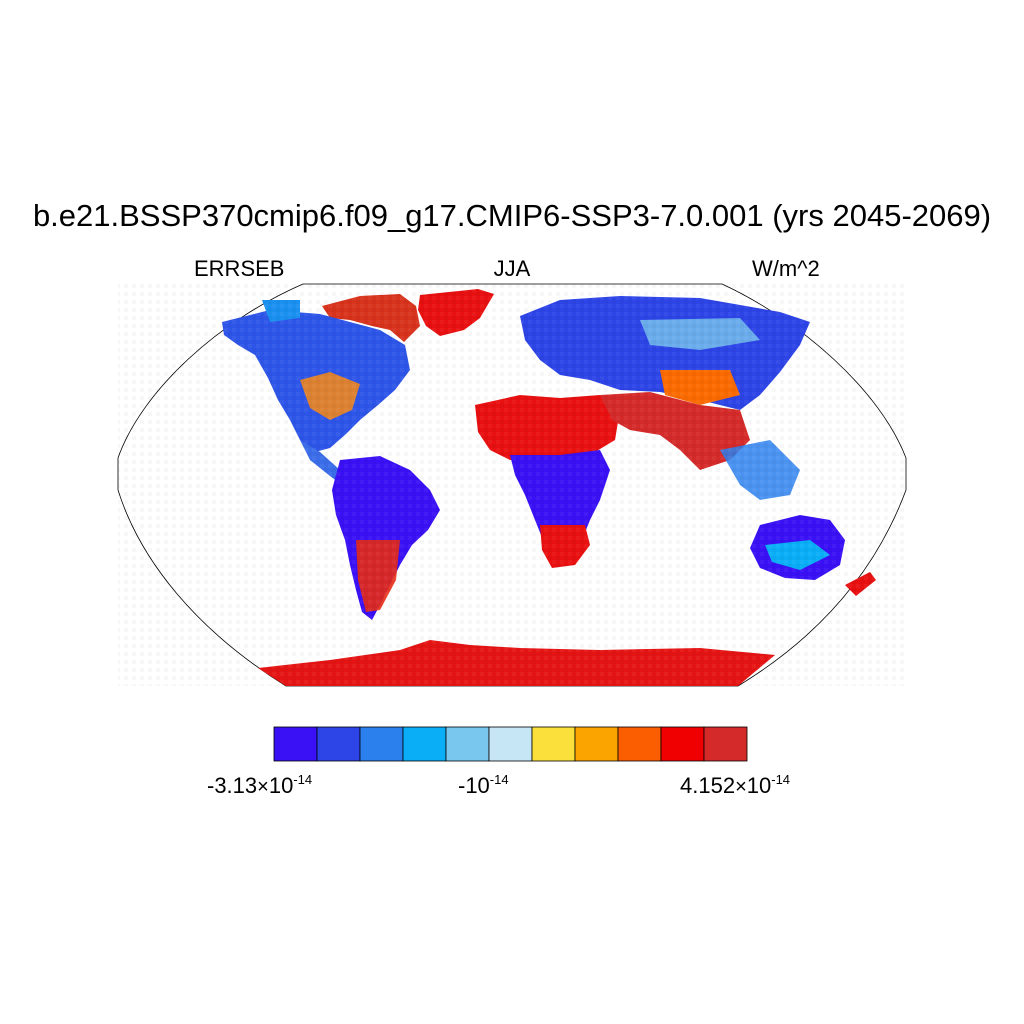 This screenshot has height=1024, width=1024. I want to click on colorbar-max-label: 4.152×10⁻¹⁴, so click(735, 785).